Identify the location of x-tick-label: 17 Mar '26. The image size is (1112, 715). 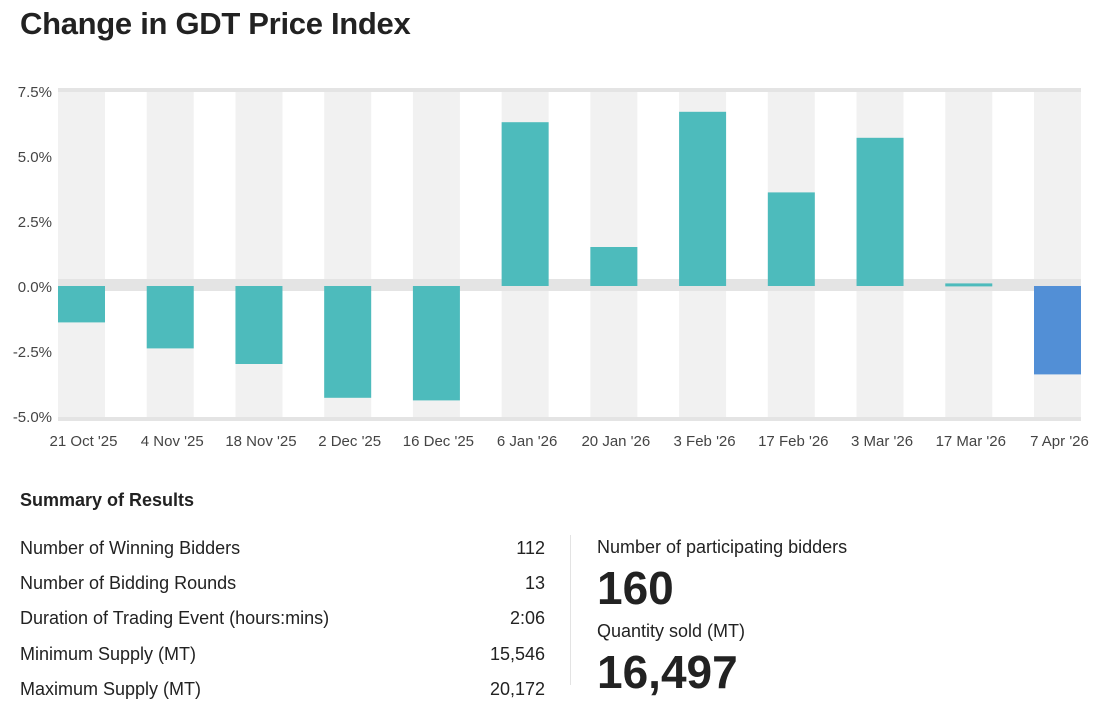
(971, 441).